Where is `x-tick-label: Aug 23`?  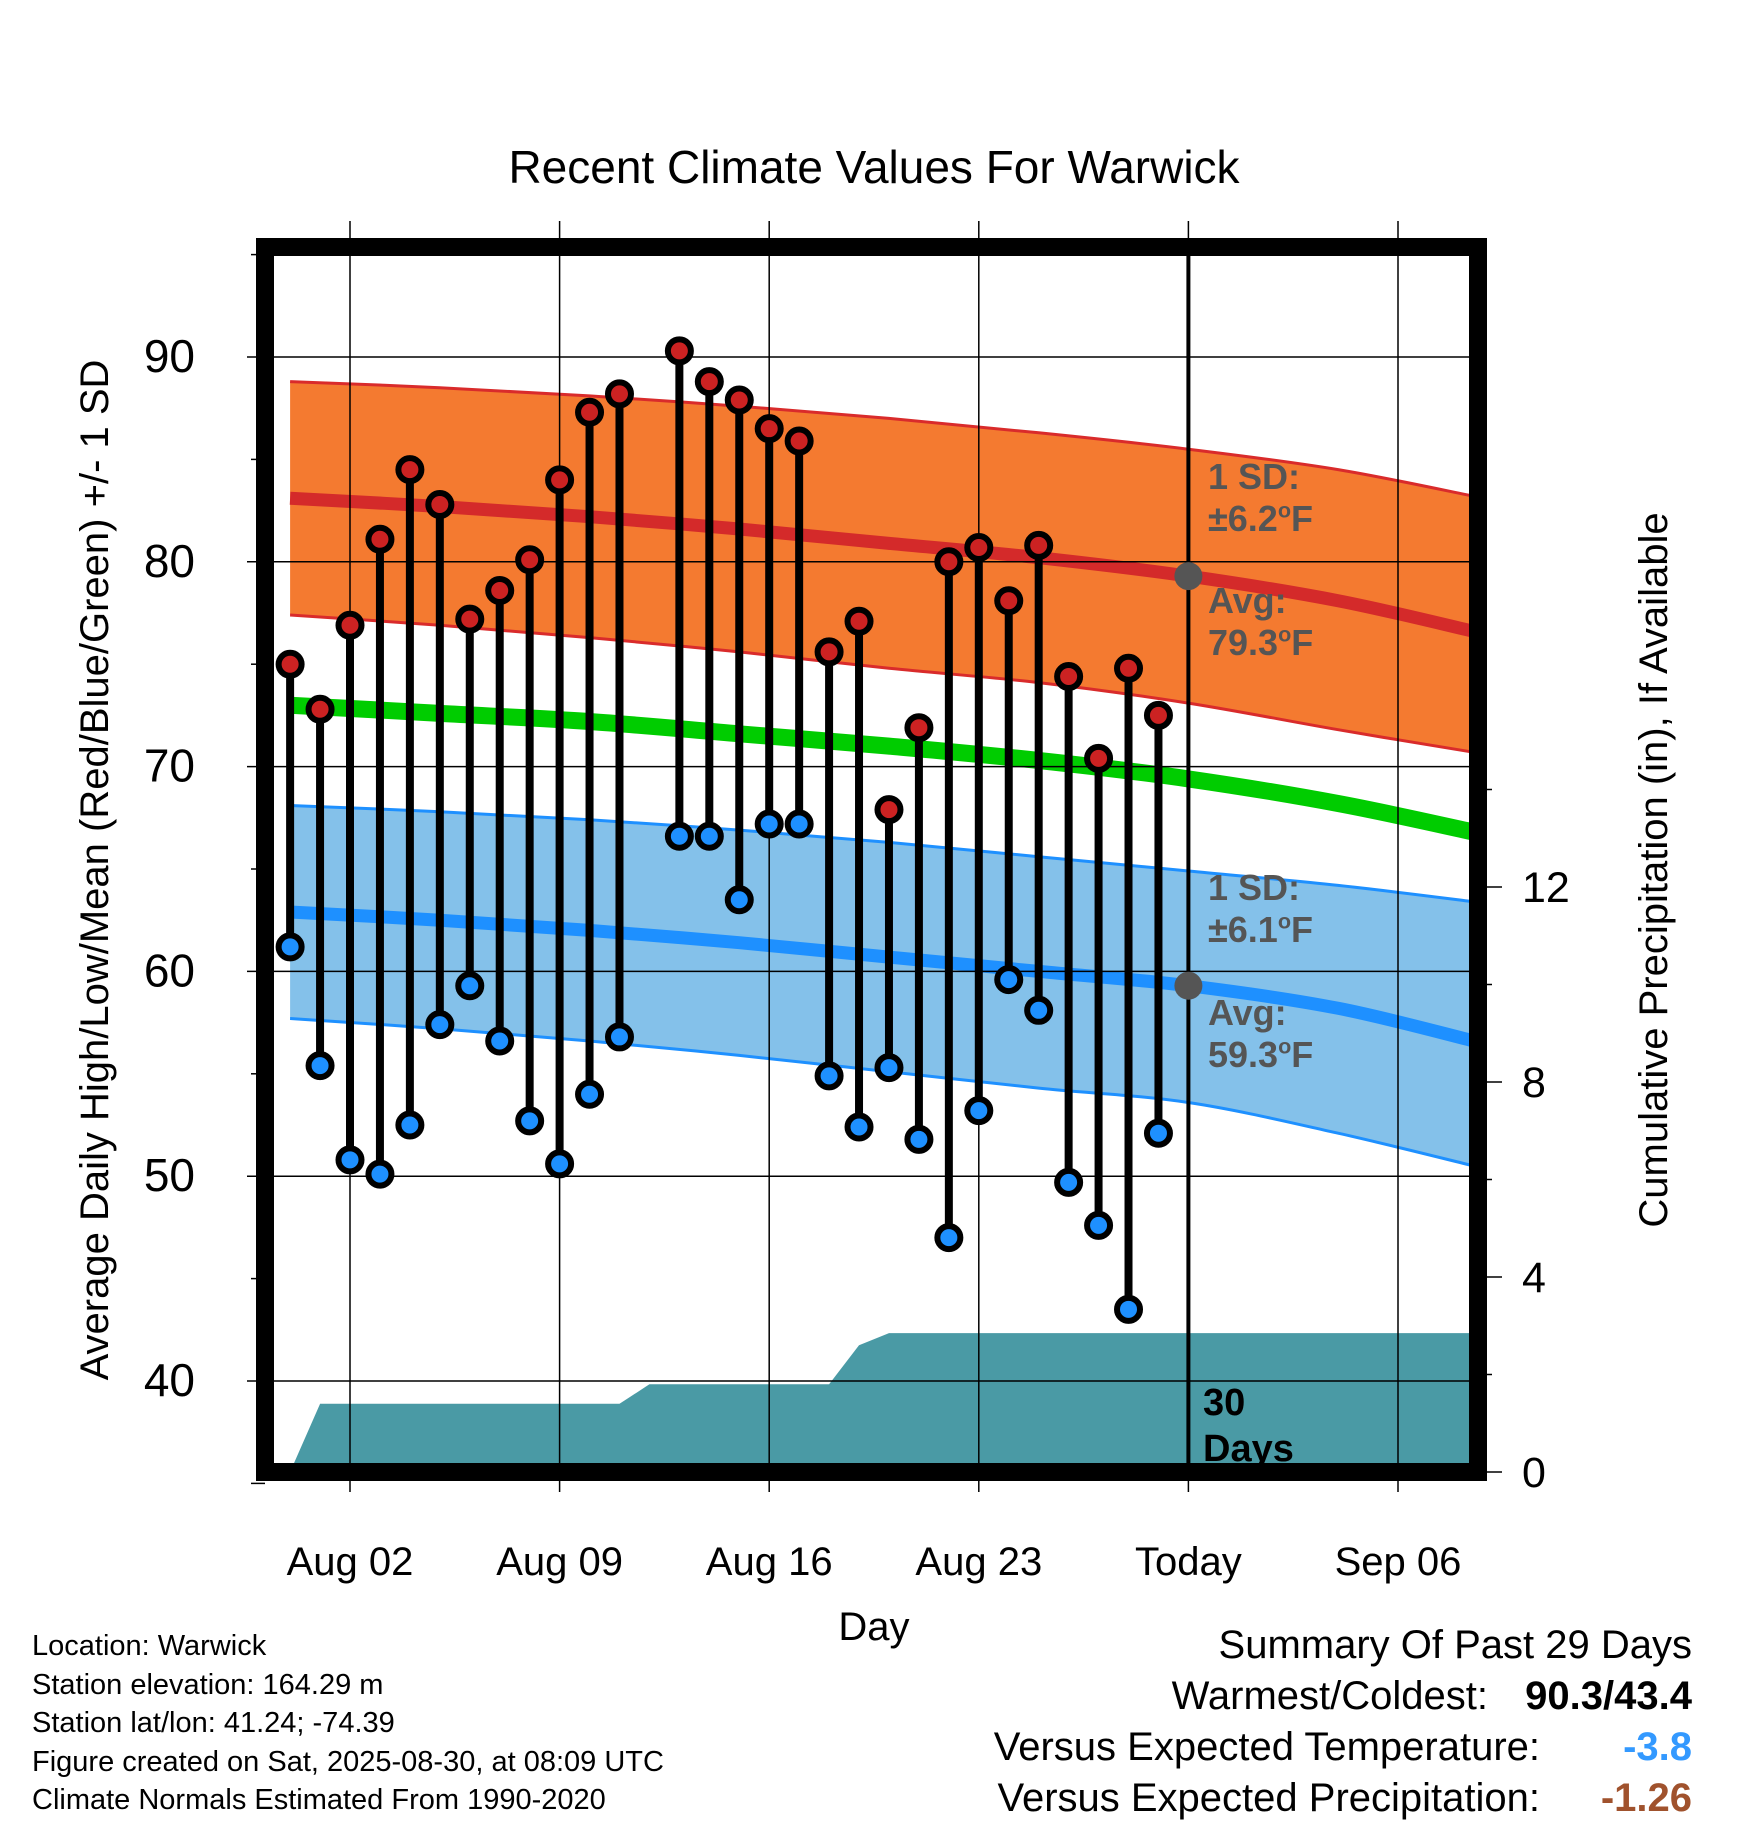
x-tick-label: Aug 23 is located at coordinates (978, 1562).